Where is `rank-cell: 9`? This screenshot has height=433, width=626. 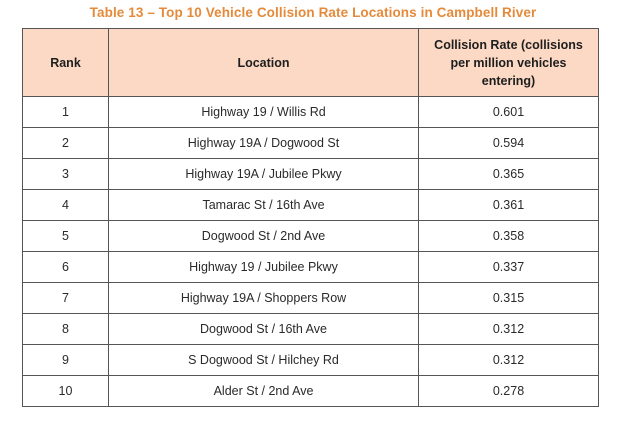 rank-cell: 9 is located at coordinates (65, 360).